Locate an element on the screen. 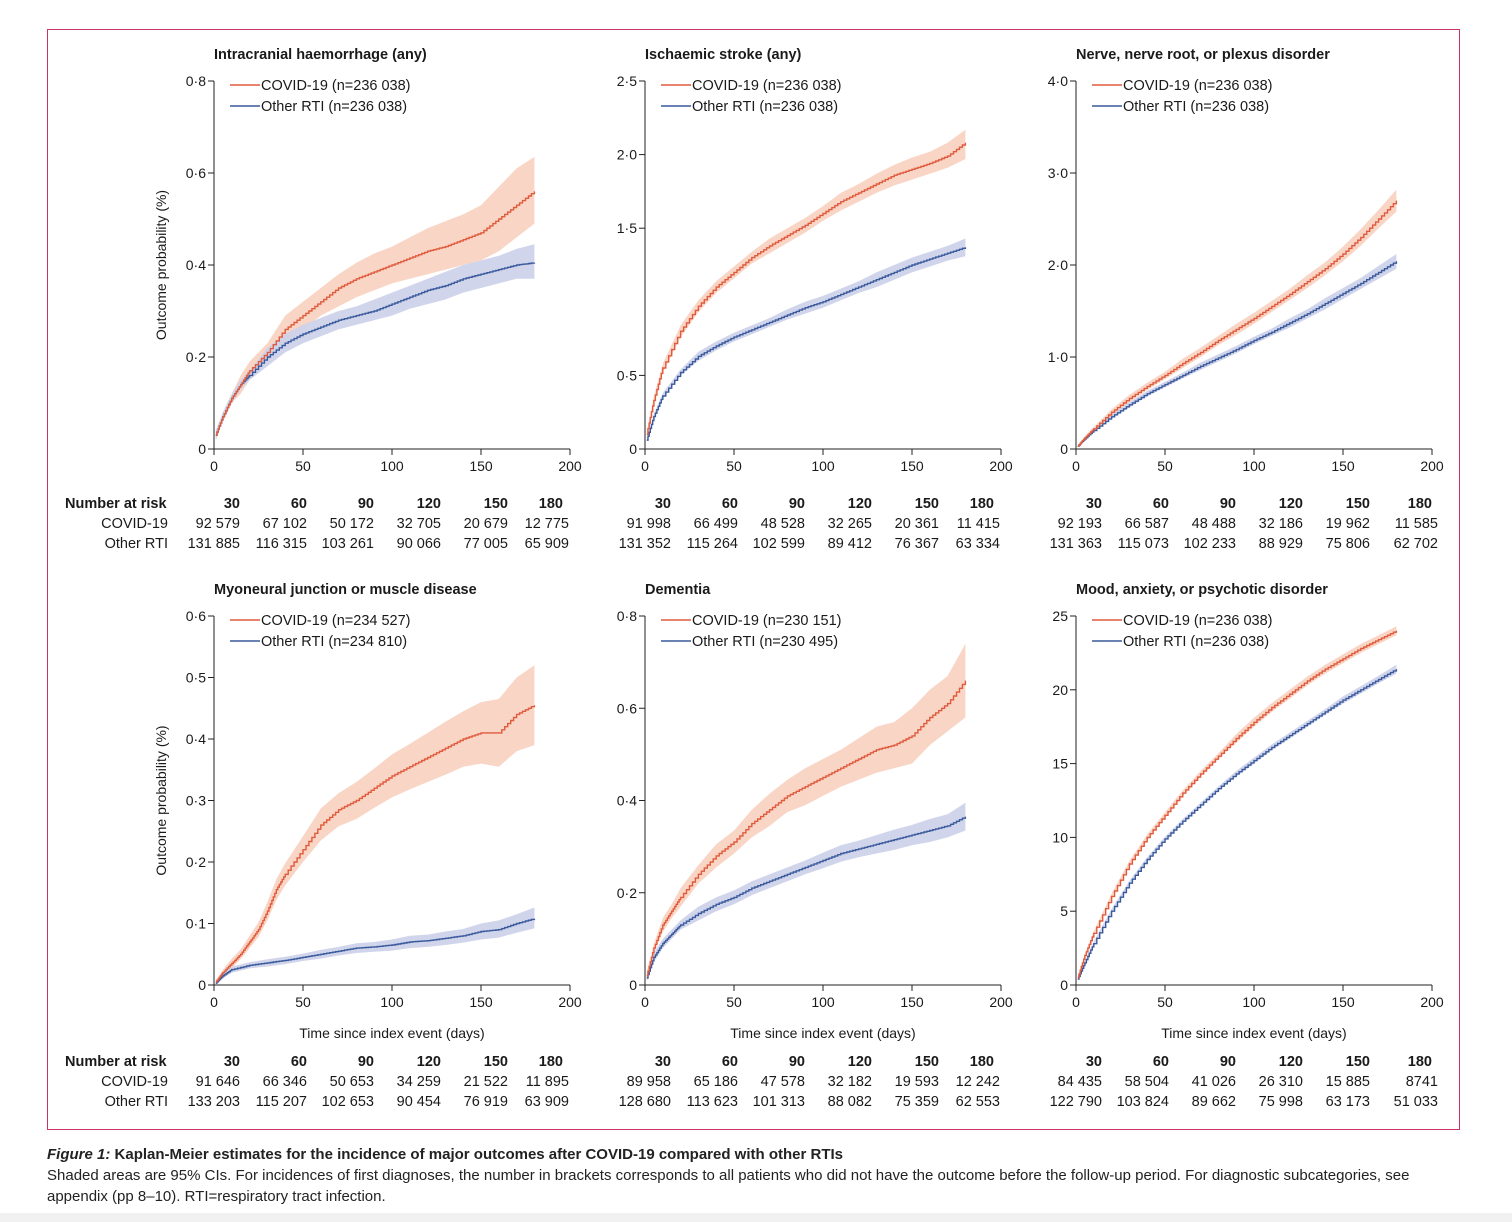 The width and height of the screenshot is (1512, 1222). risk-value-covid: 19 962 is located at coordinates (1347, 524).